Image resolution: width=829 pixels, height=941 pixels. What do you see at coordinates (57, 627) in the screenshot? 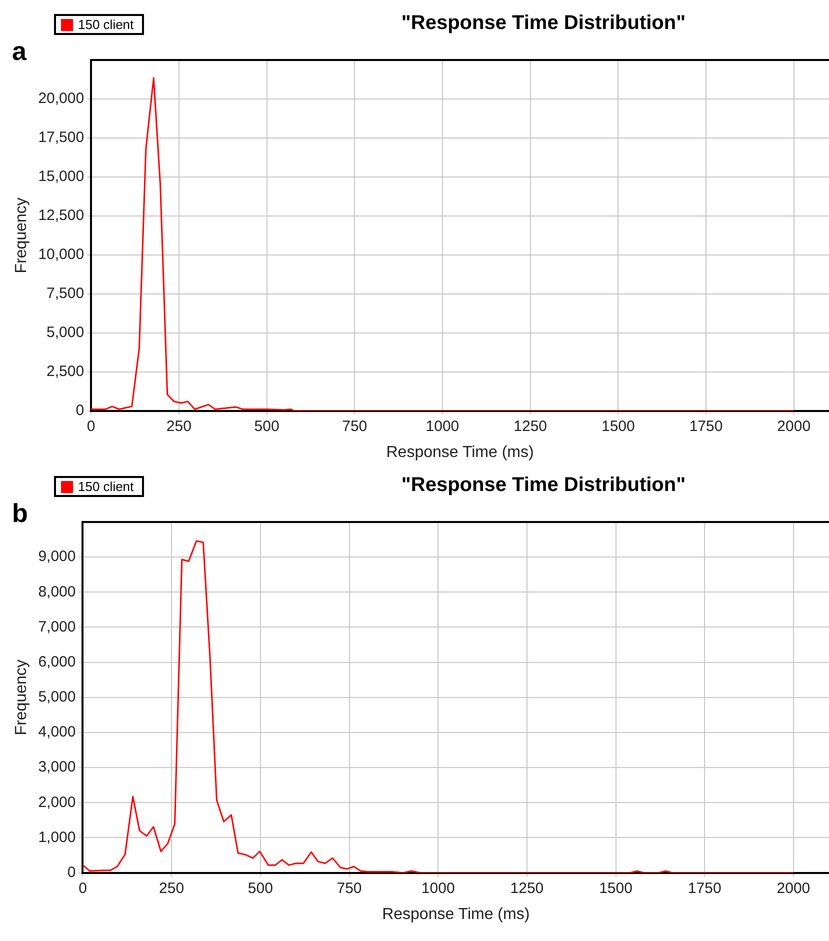
I see `y-tick-label: 7,000` at bounding box center [57, 627].